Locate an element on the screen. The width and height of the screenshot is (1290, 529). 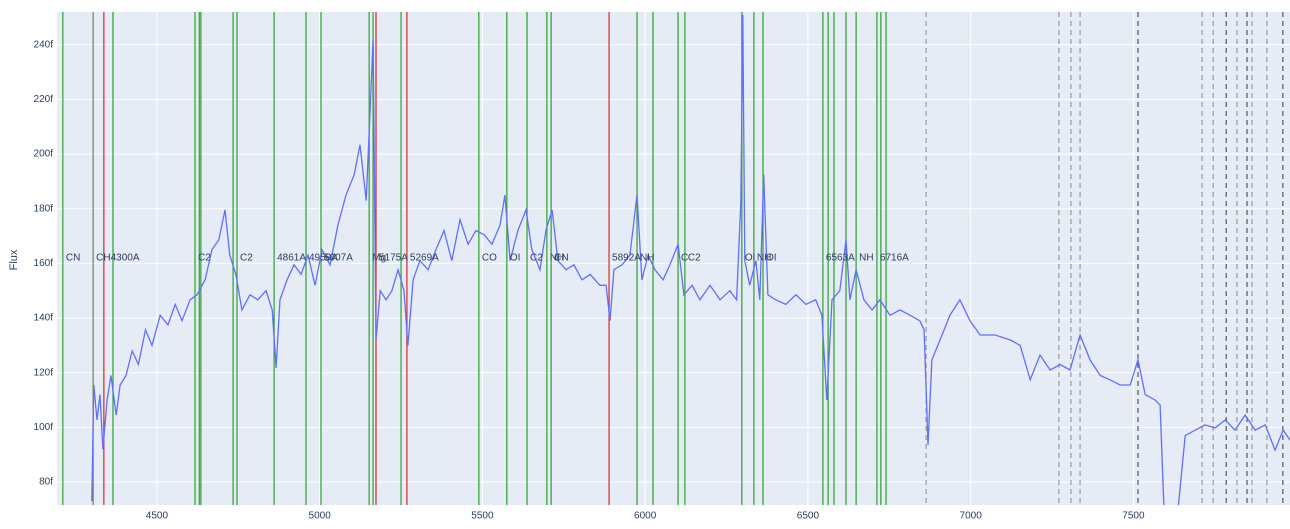
y-tick-label: 120f is located at coordinates (44, 372).